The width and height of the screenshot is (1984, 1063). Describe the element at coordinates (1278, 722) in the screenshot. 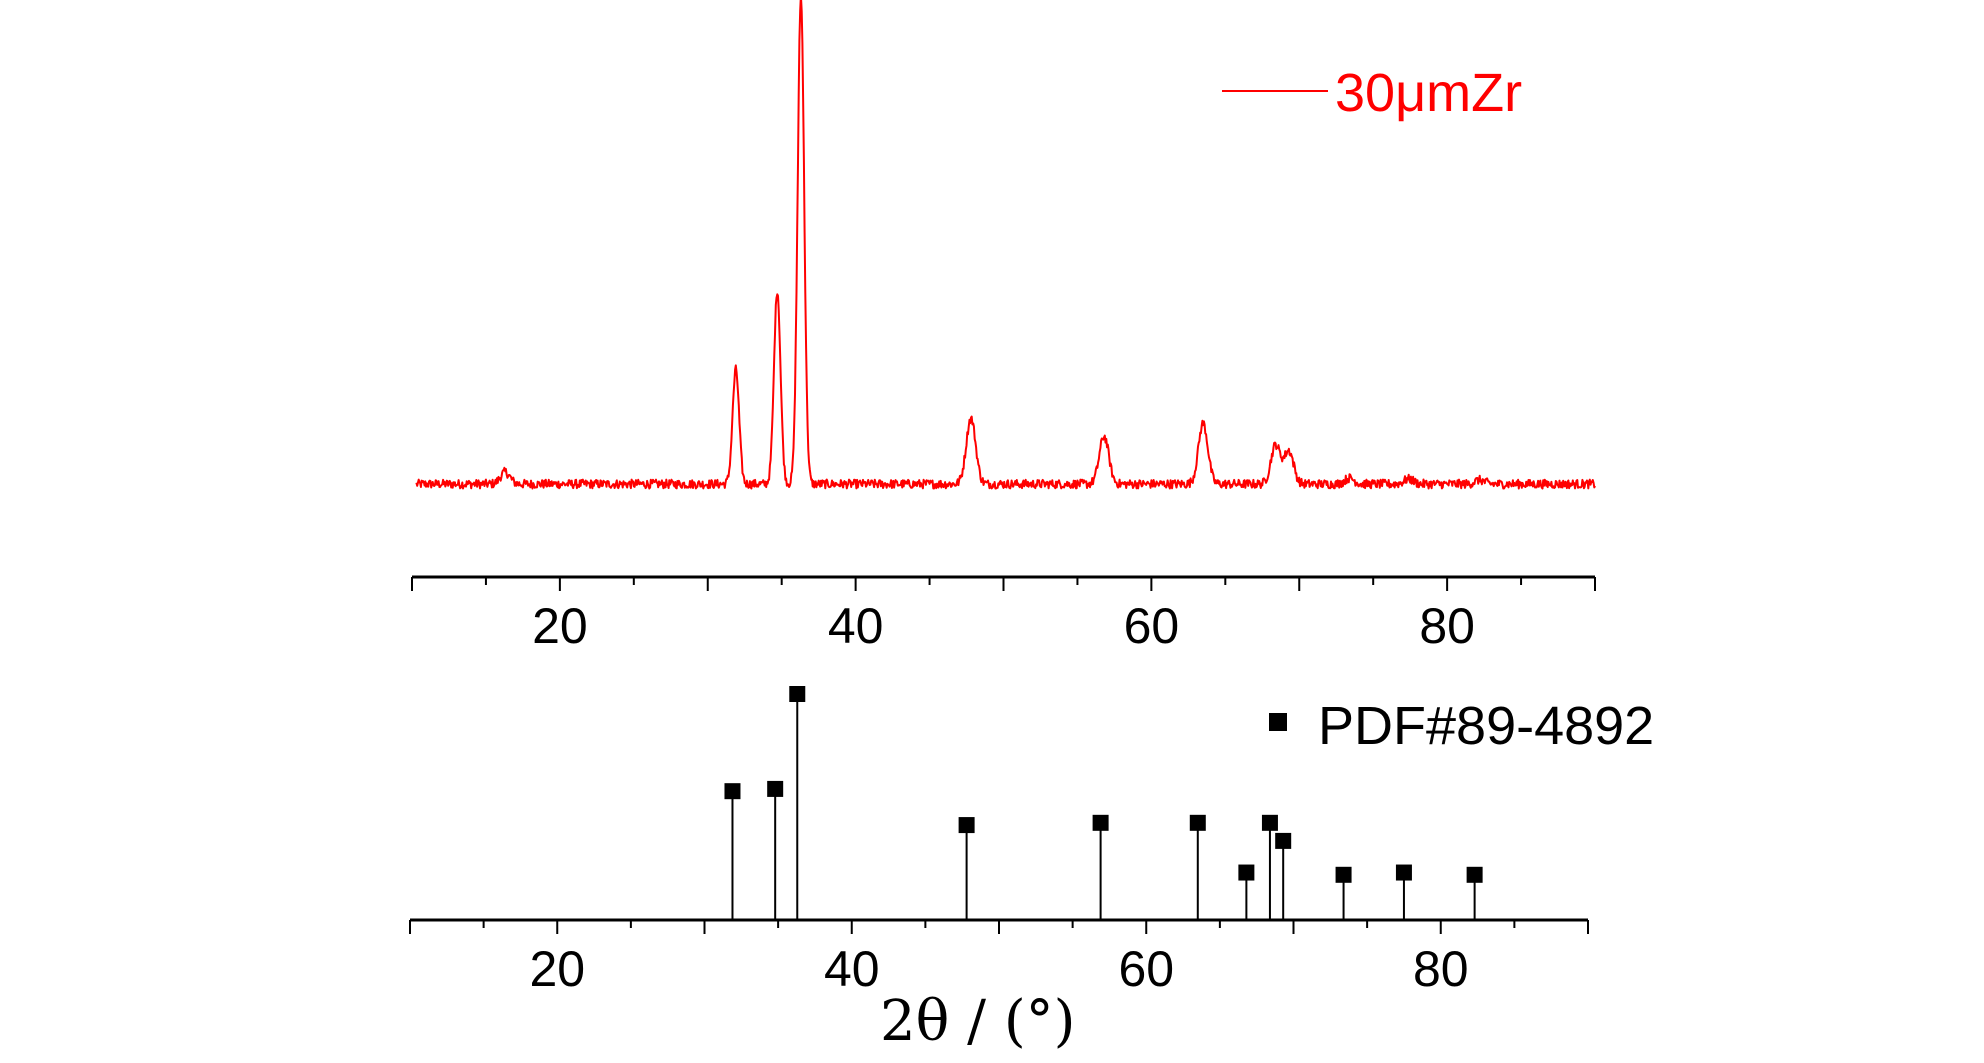

I see `legend-swatch-pdf` at that location.